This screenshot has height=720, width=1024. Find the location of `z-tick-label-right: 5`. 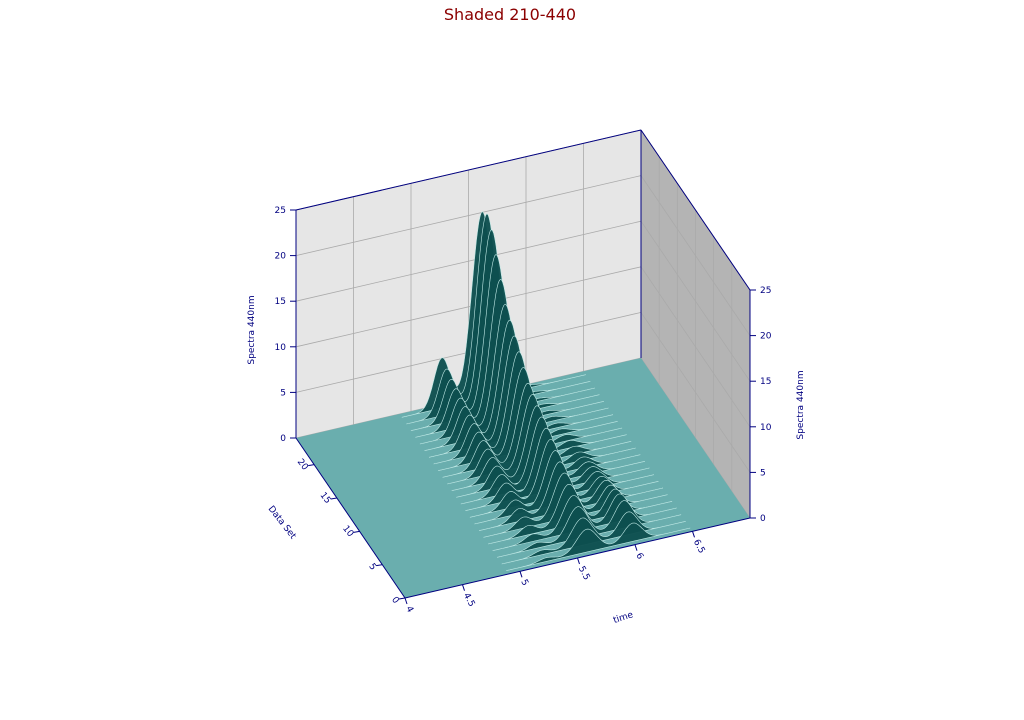

z-tick-label-right: 5 is located at coordinates (763, 473).